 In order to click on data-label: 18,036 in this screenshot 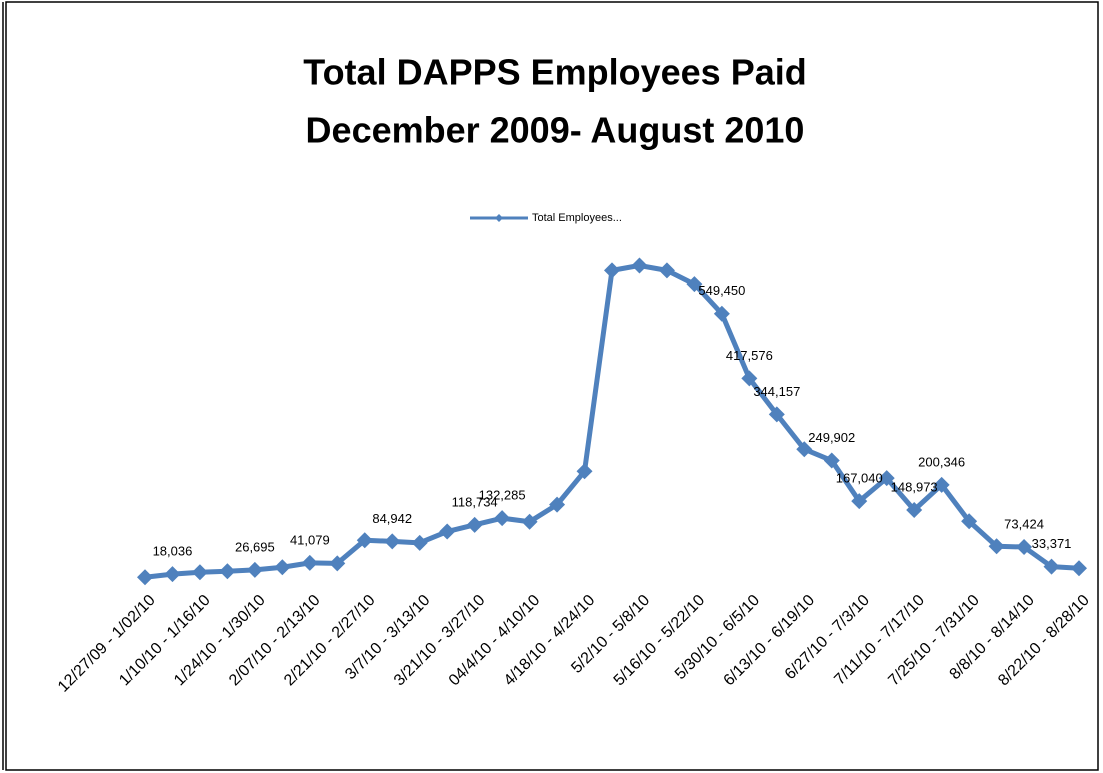, I will do `click(173, 551)`.